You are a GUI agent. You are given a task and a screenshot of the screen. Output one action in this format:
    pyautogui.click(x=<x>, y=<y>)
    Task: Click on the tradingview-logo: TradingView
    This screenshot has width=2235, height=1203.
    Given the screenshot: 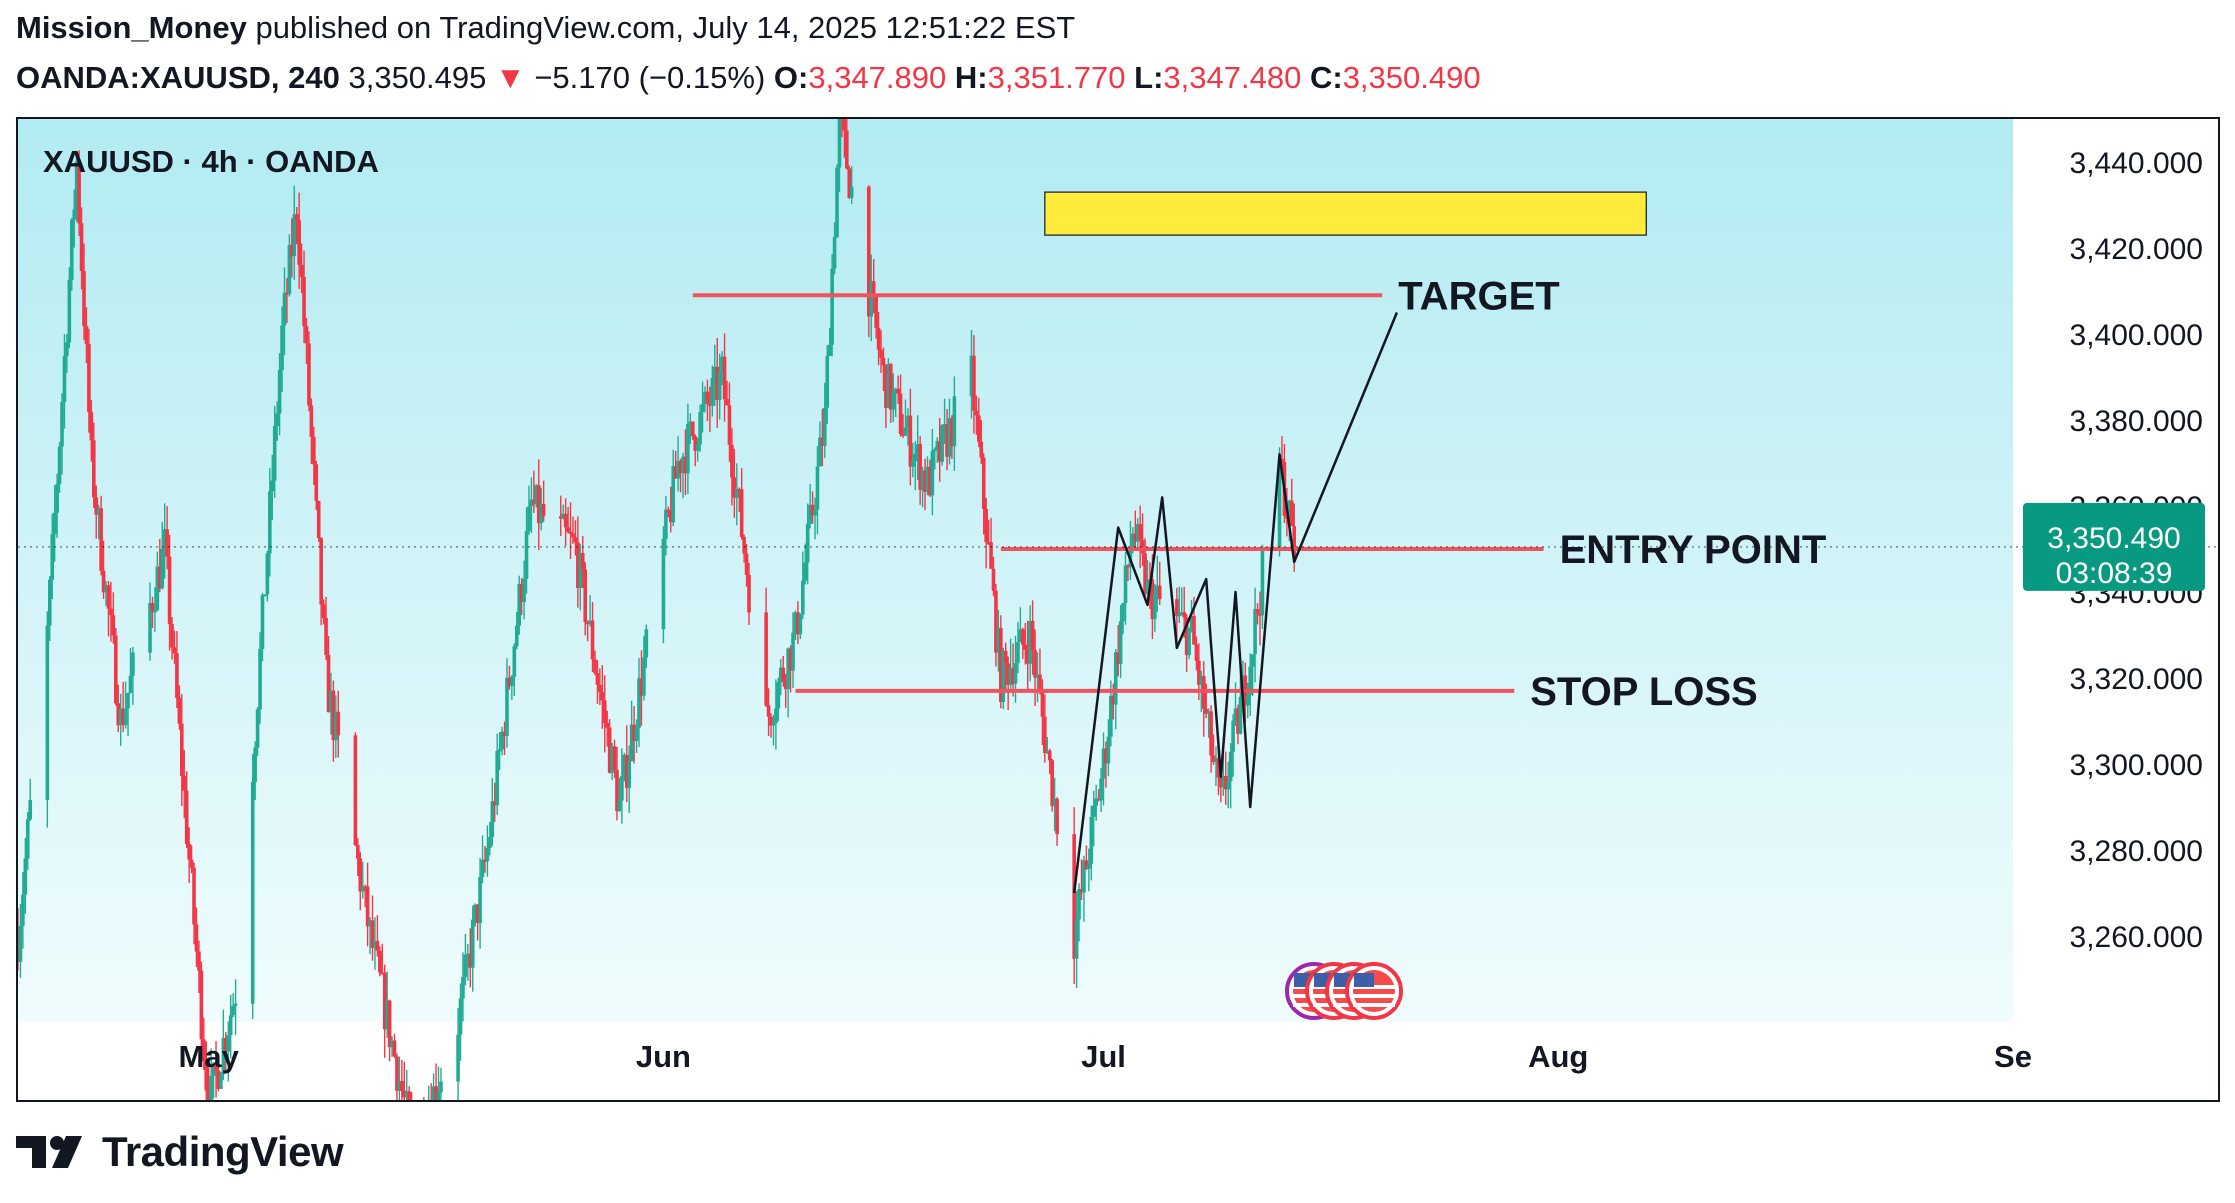 What is the action you would take?
    pyautogui.click(x=180, y=1152)
    